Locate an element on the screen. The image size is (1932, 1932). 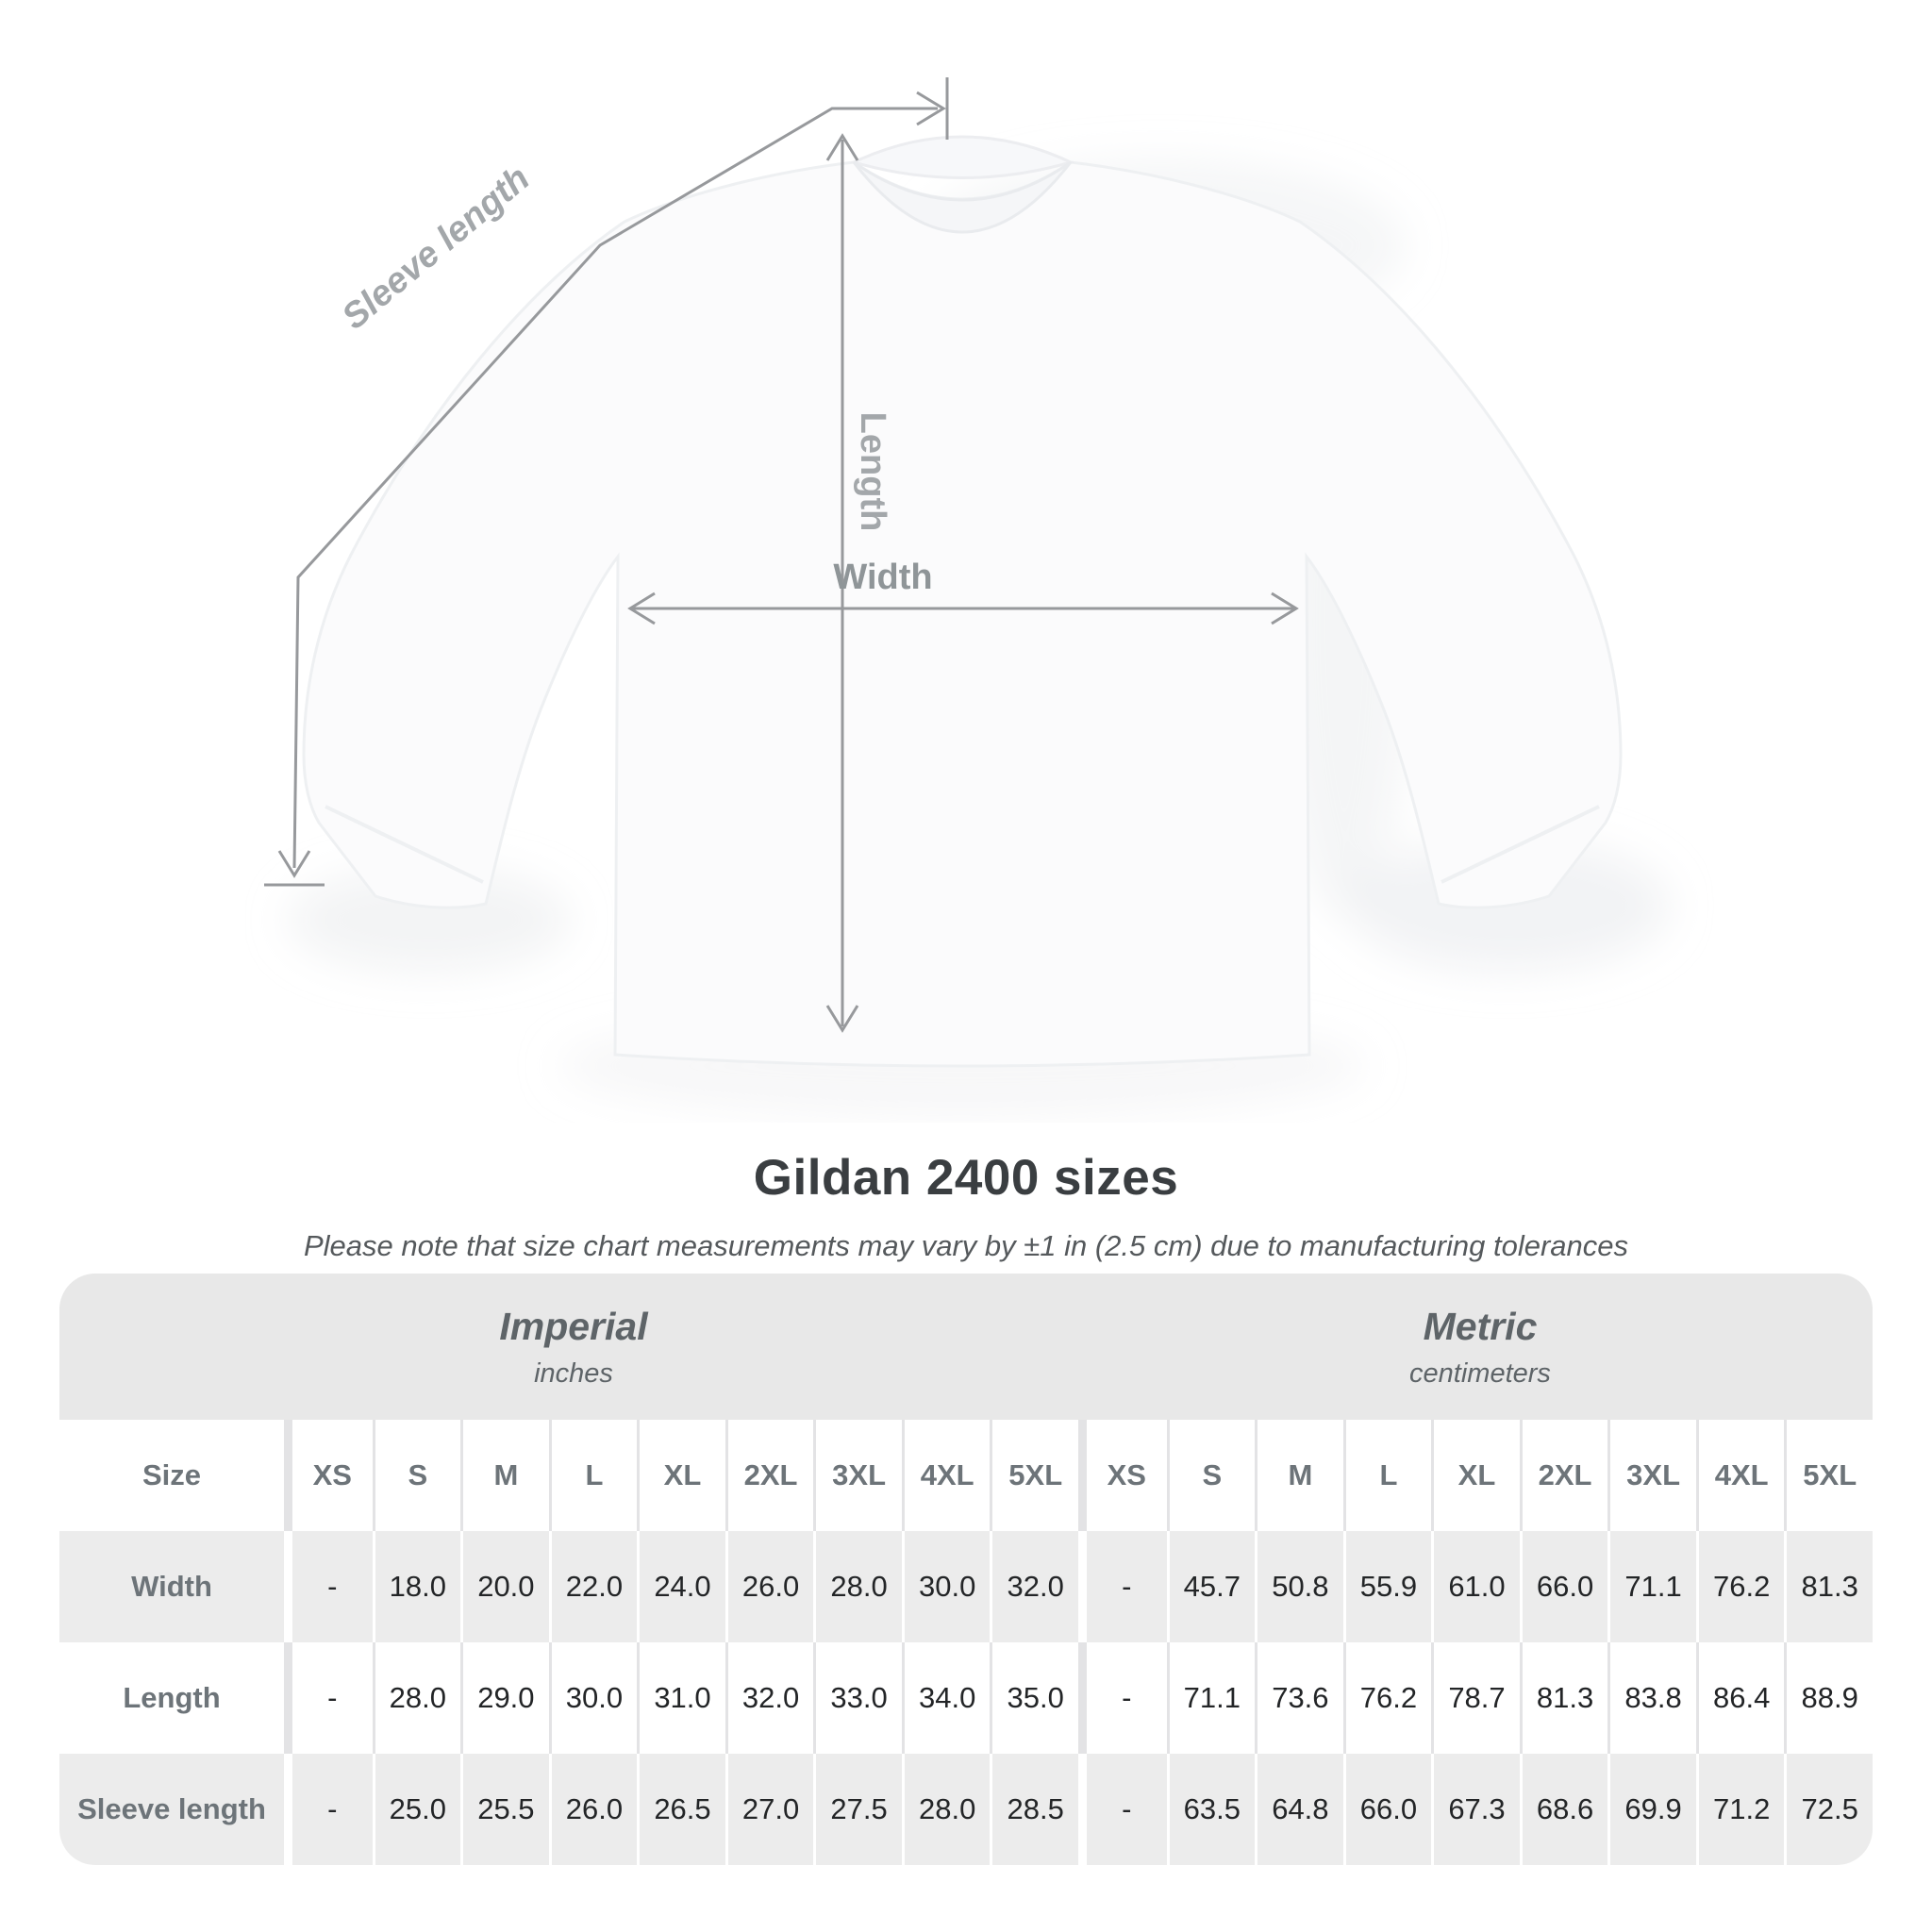
measurement-cell: 25.5 is located at coordinates (505, 1809).